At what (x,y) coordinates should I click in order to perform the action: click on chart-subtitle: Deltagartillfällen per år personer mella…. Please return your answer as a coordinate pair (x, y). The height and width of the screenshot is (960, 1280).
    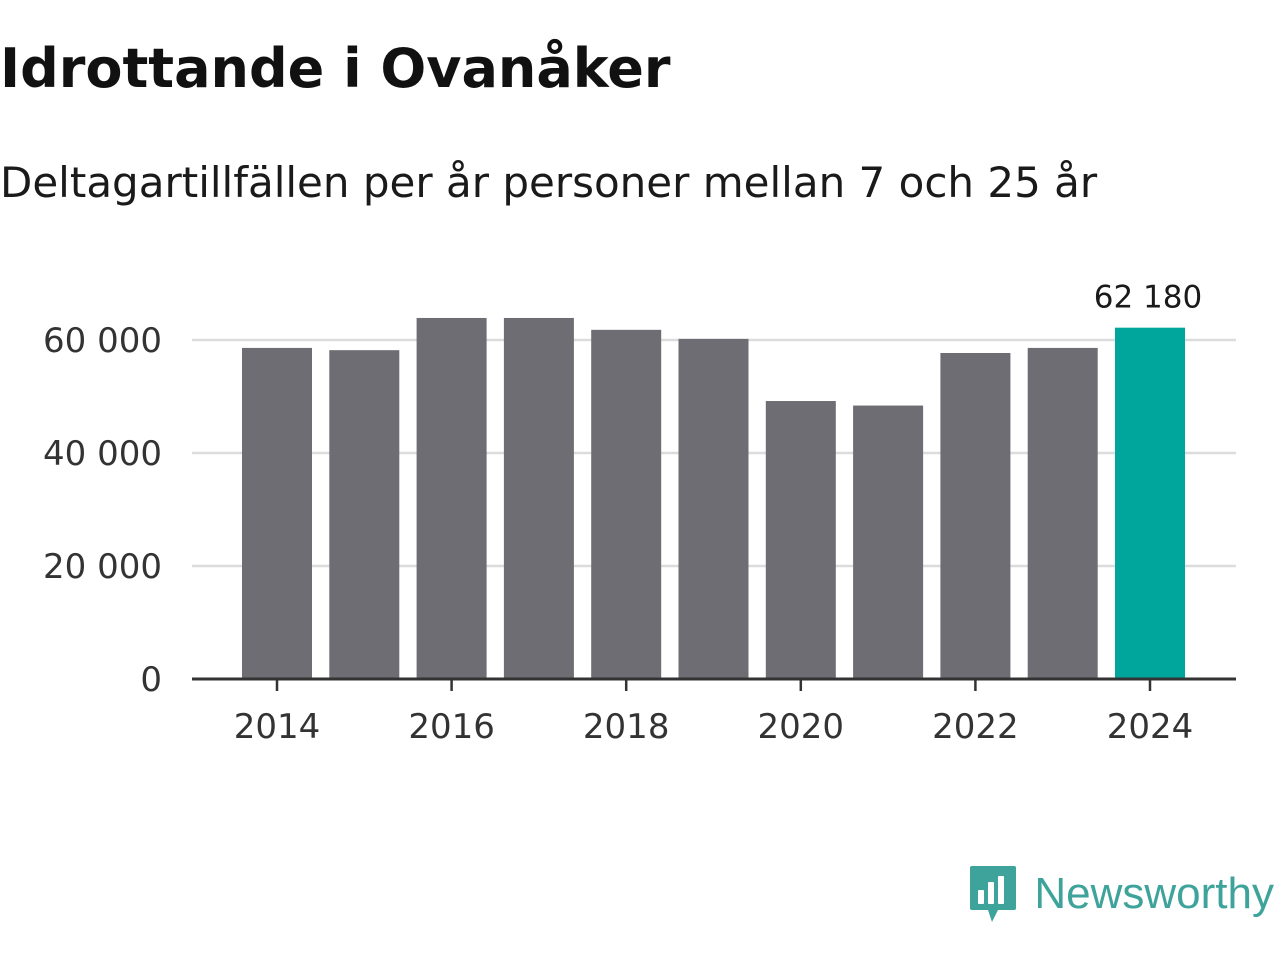
    Looking at the image, I should click on (549, 182).